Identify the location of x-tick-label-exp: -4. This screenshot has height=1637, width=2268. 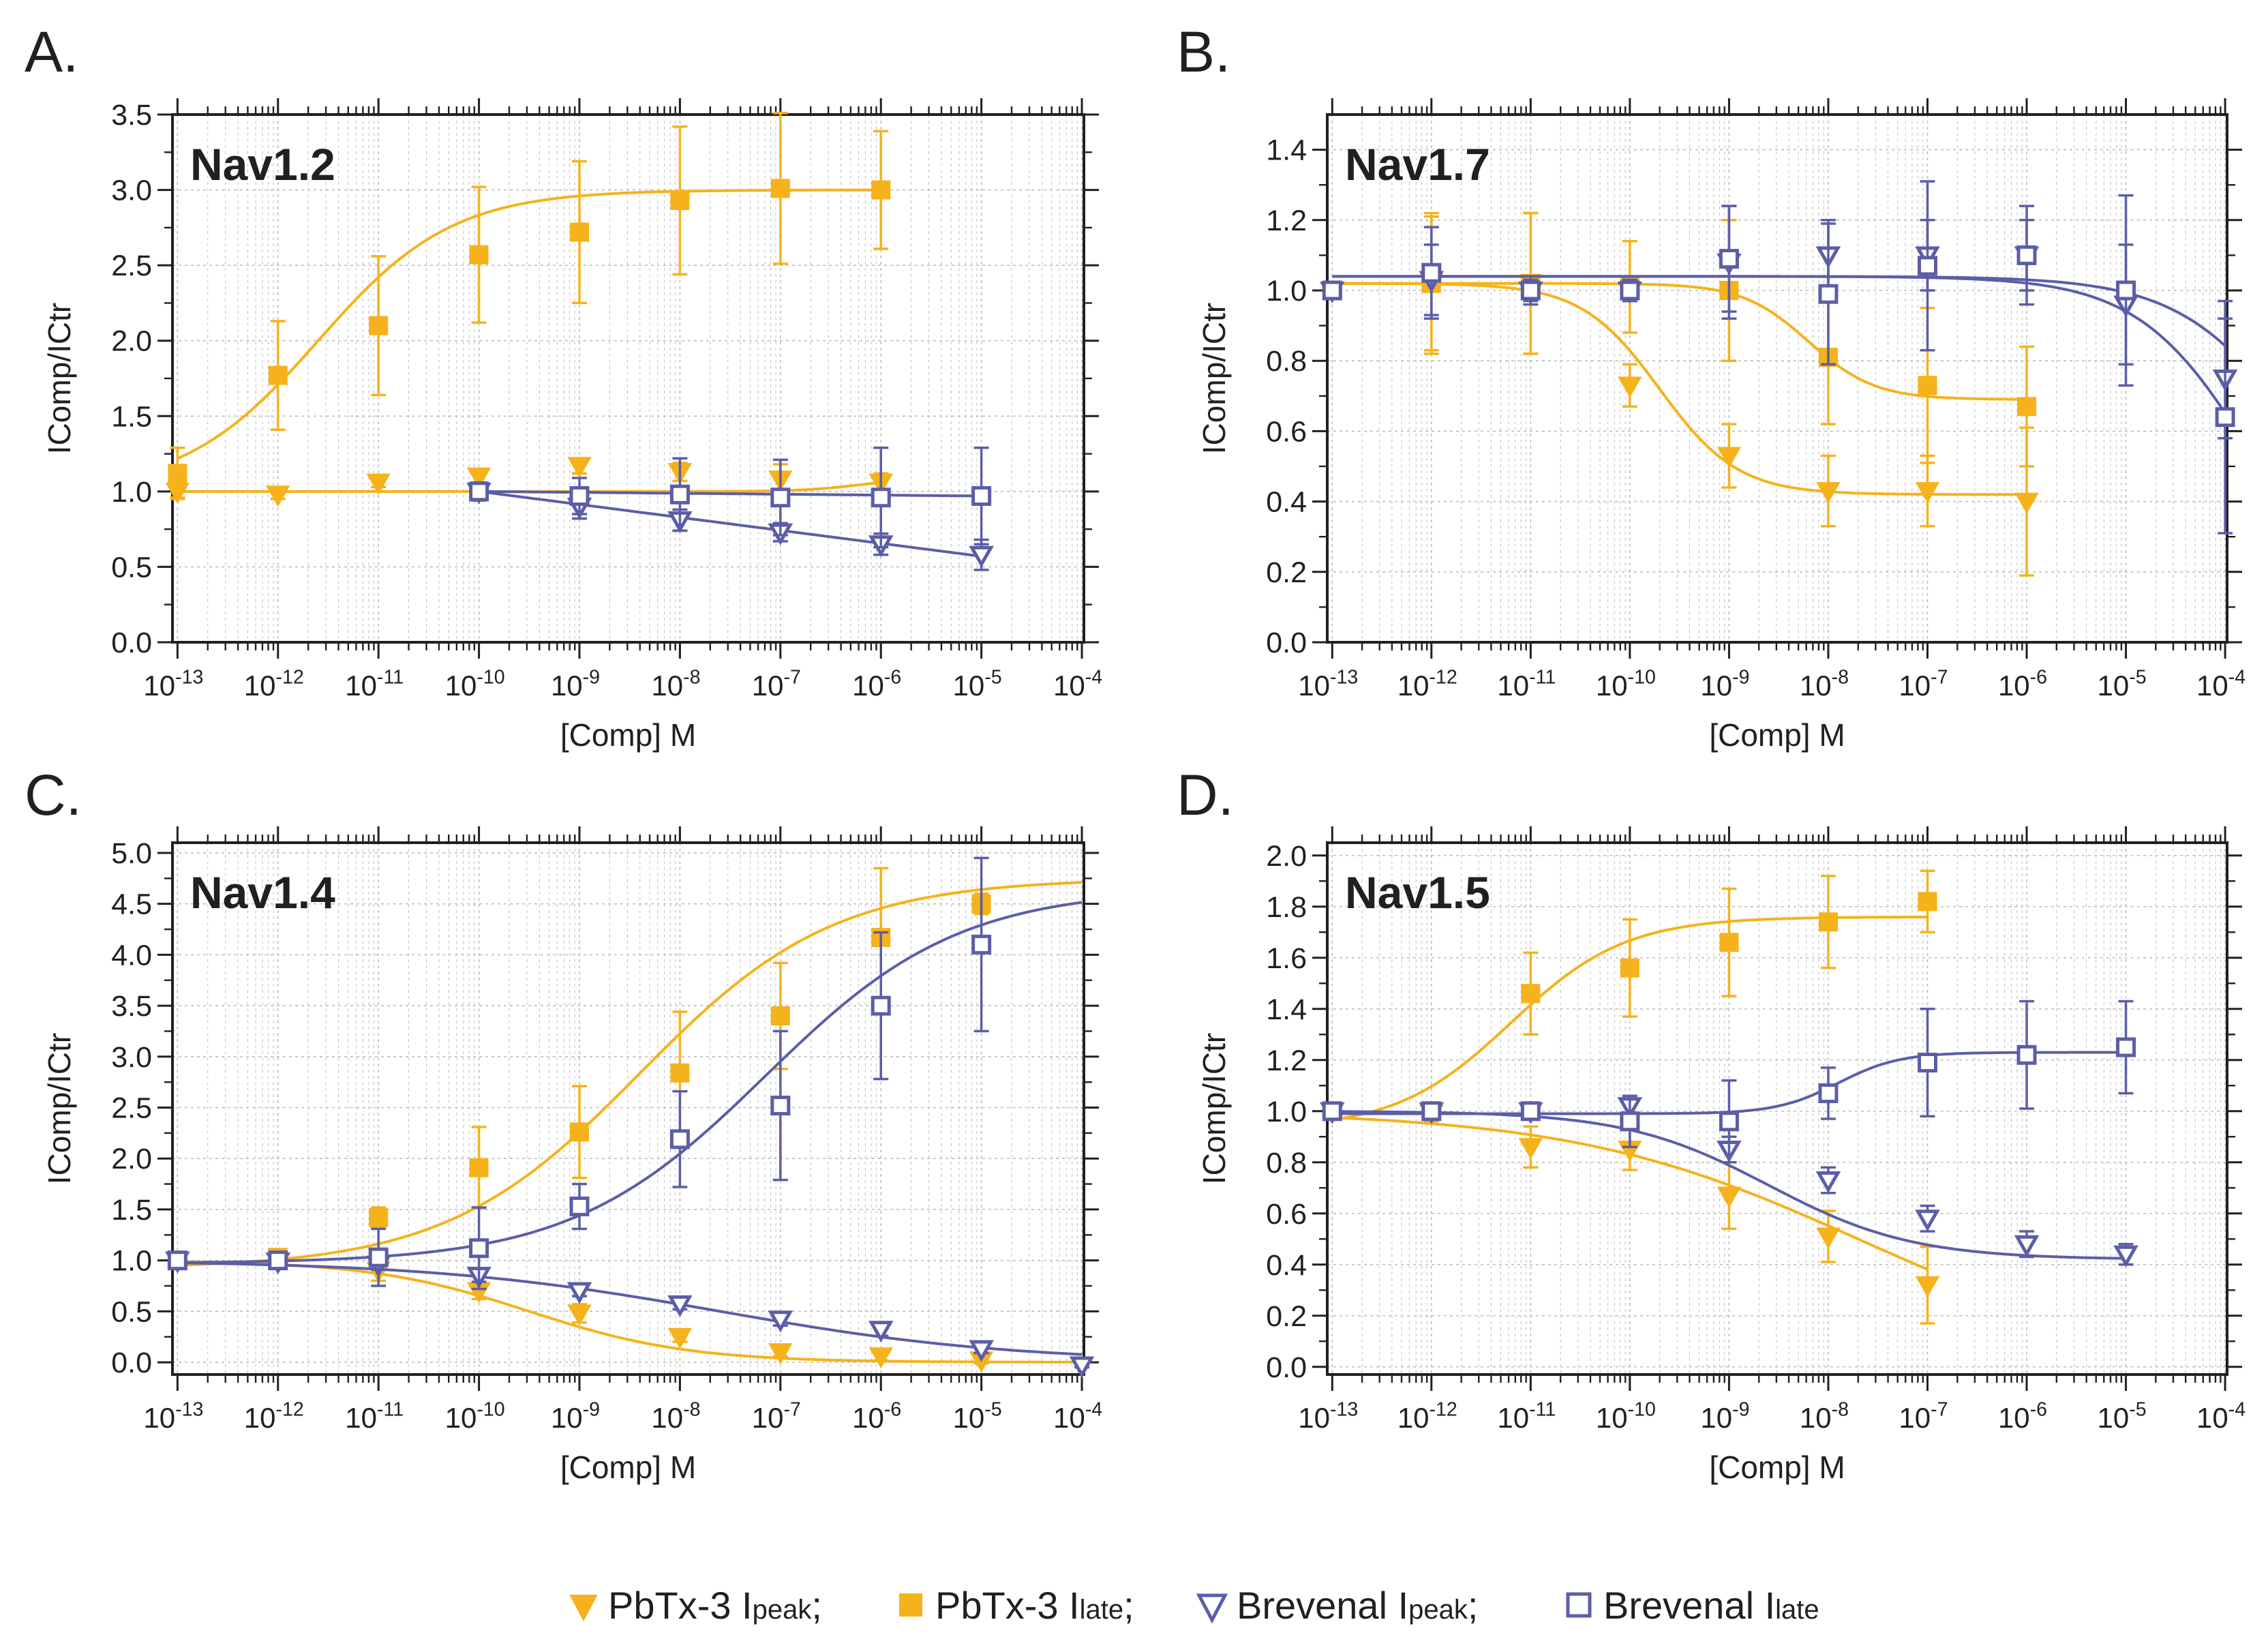
(1094, 677).